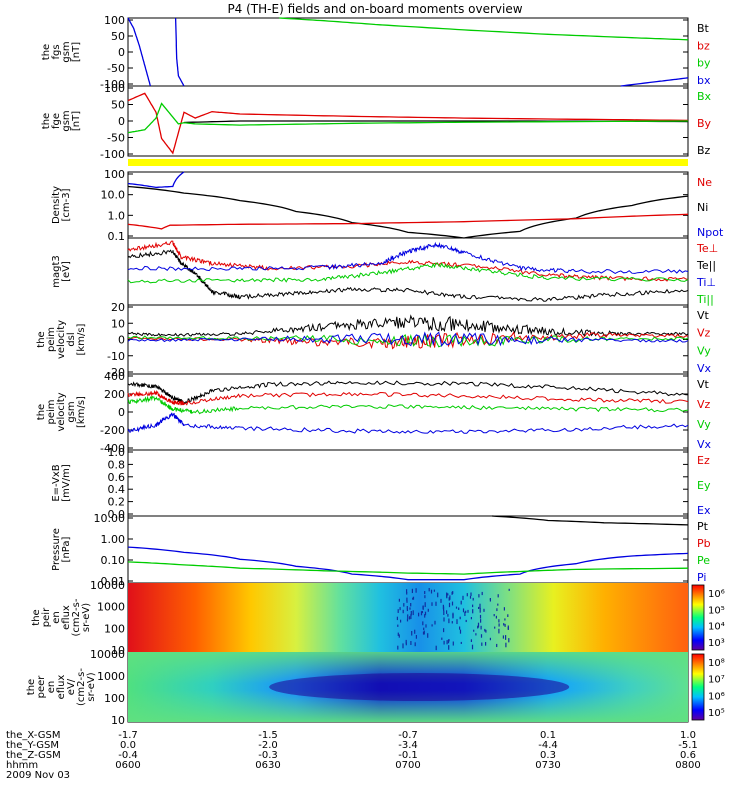 Image resolution: width=750 pixels, height=804 pixels. Describe the element at coordinates (407, 765) in the screenshot. I see `x-tick-label: 0700` at that location.